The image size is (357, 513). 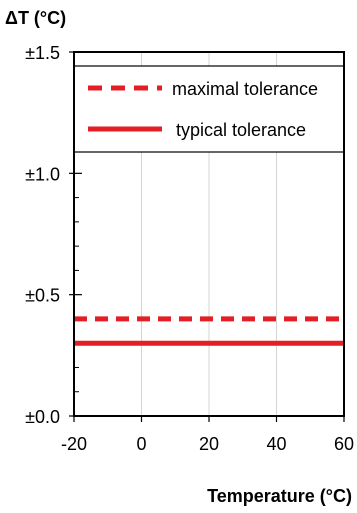 What do you see at coordinates (245, 89) in the screenshot?
I see `legend-label-maximal-tolerance: maximal tolerance` at bounding box center [245, 89].